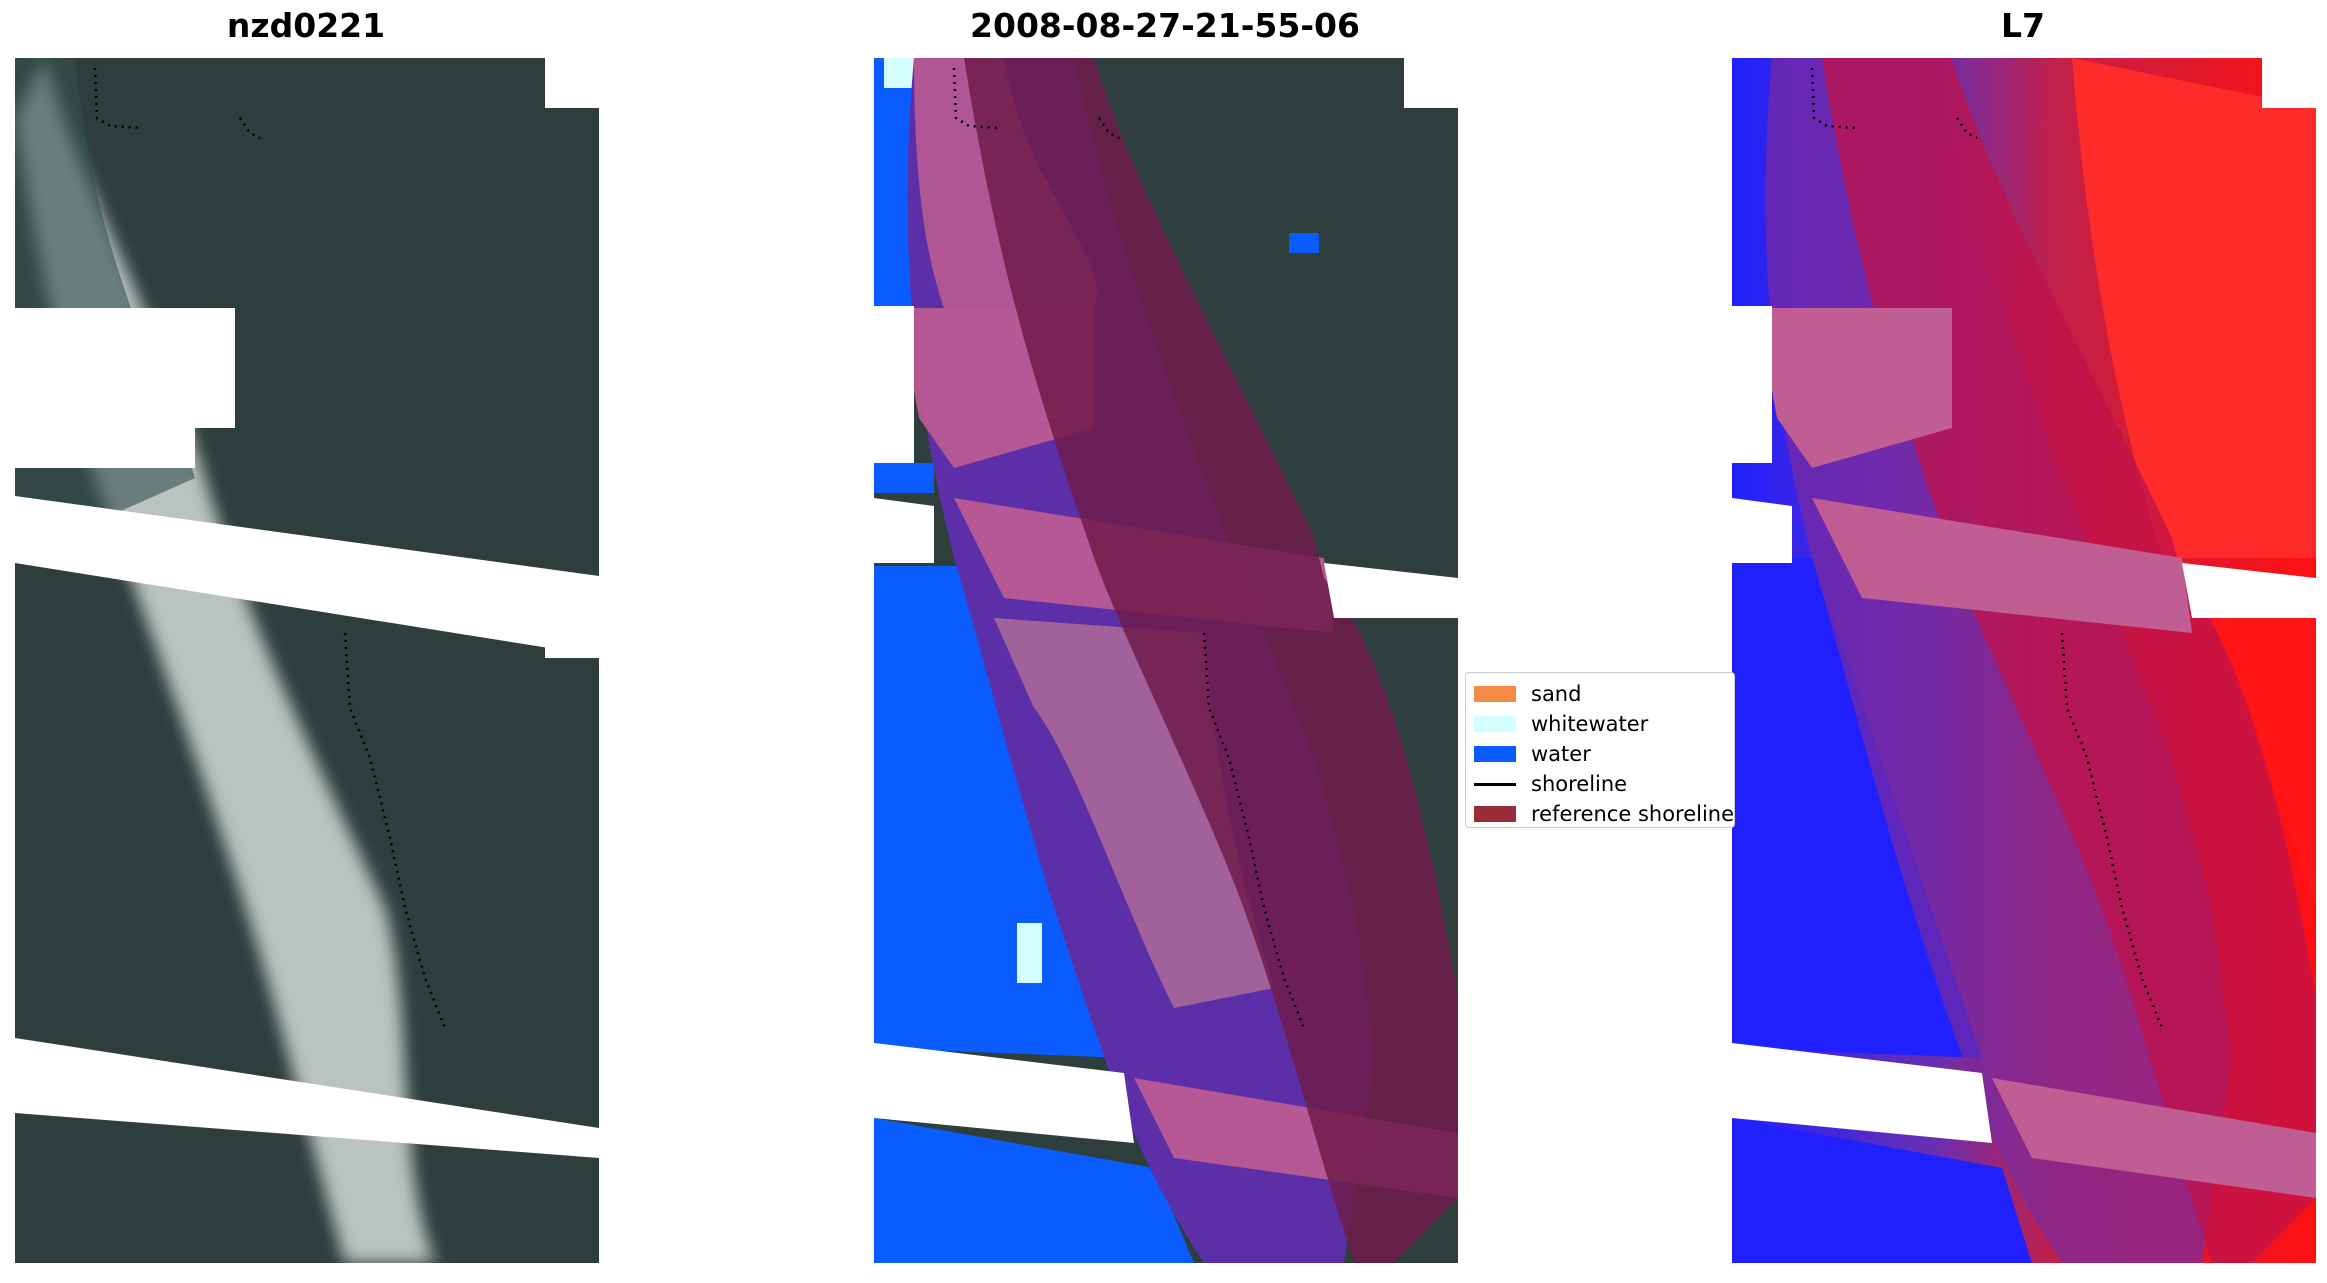  Describe the element at coordinates (1495, 724) in the screenshot. I see `legend-swatch-whitewater` at that location.